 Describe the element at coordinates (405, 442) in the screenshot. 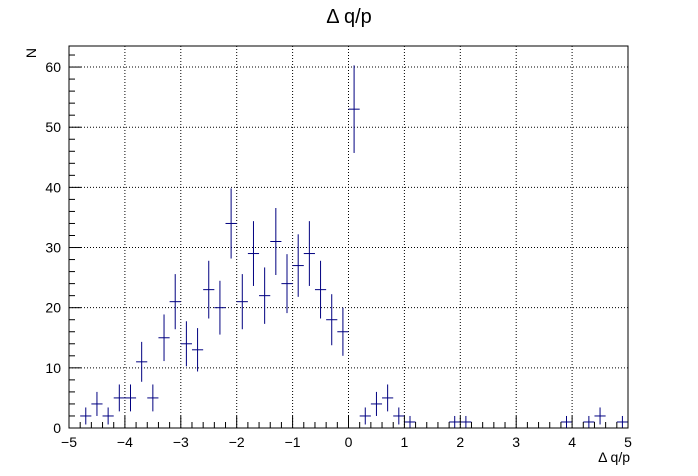

I see `x-tick-label: 1` at that location.